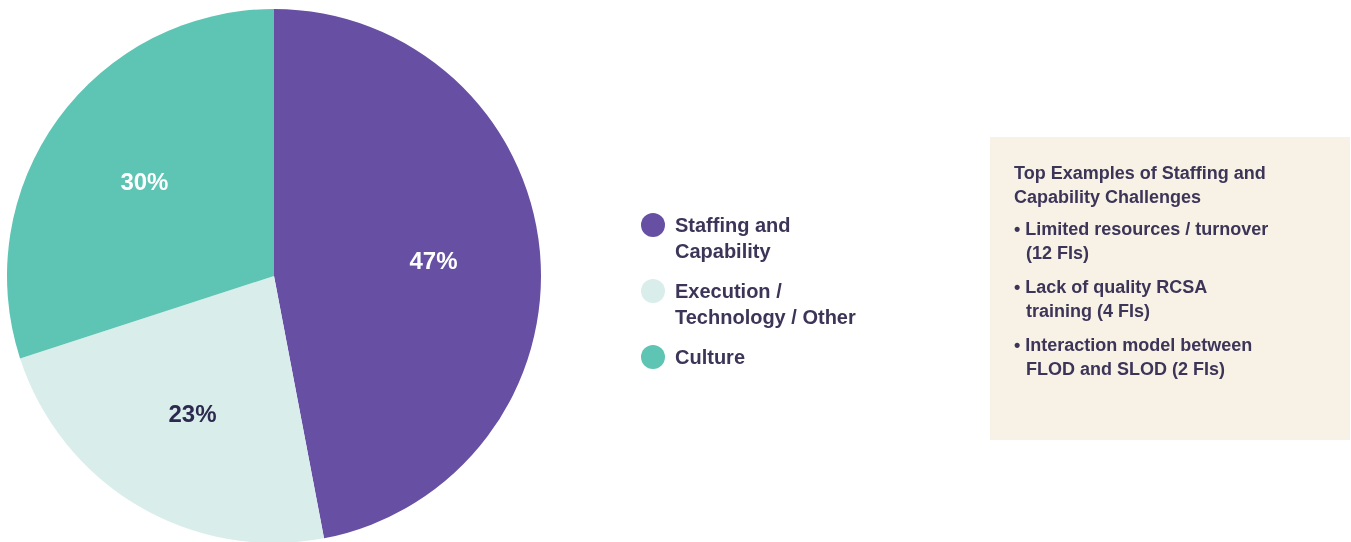 The width and height of the screenshot is (1351, 542). Describe the element at coordinates (1111, 299) in the screenshot. I see `text: • Lack of quality RCSA training (4 FIs)` at that location.